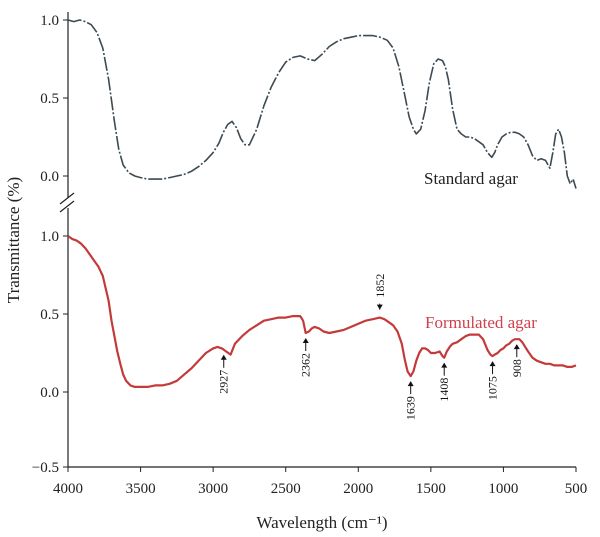 The height and width of the screenshot is (537, 600). I want to click on x-tick-label: 1000, so click(503, 489).